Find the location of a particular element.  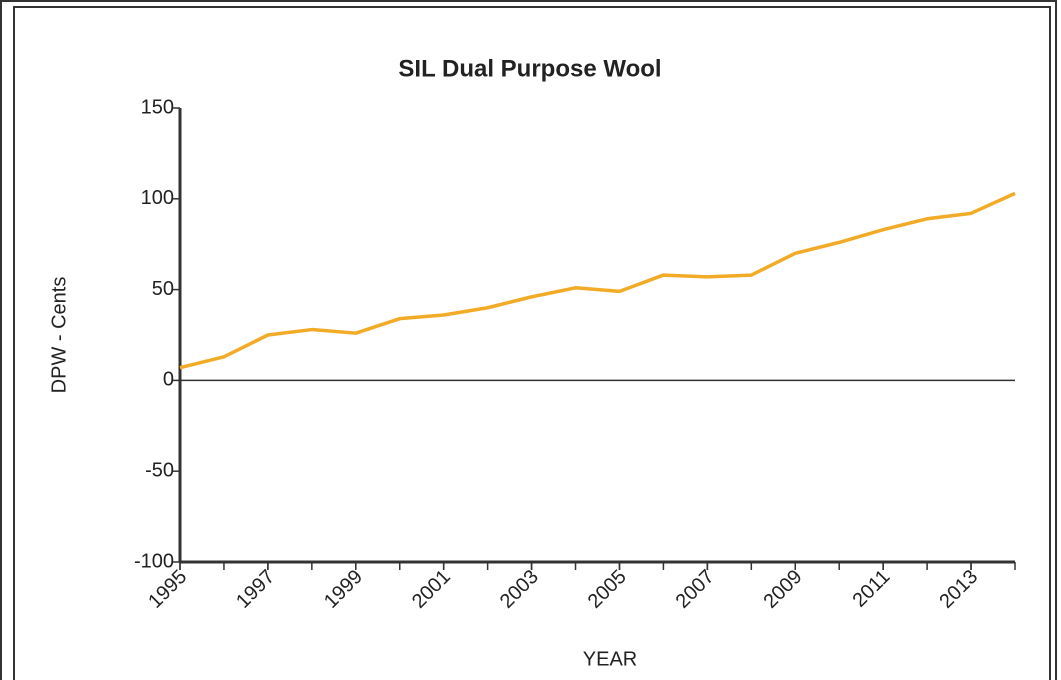

x-tick-label: 1997 is located at coordinates (255, 589).